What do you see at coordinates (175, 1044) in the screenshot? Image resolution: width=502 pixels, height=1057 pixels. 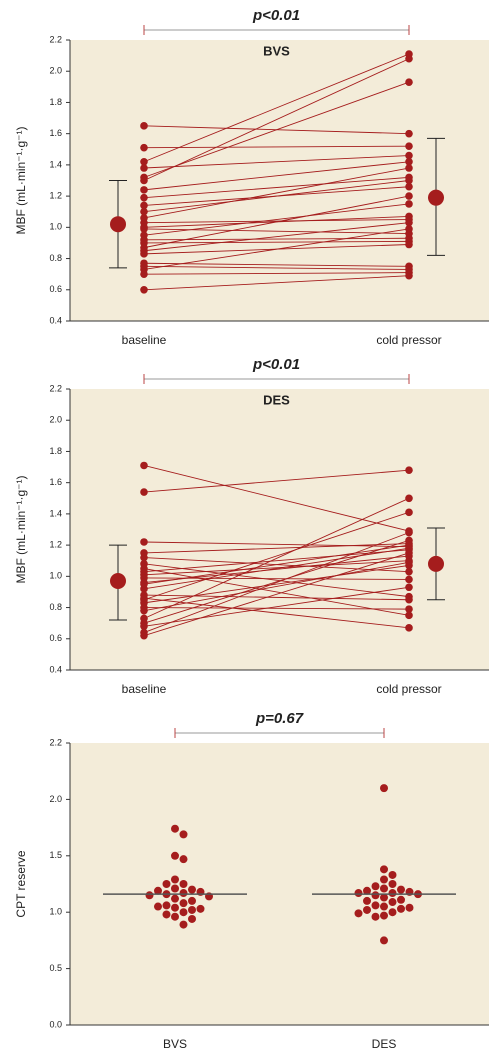 I see `x-tick-label: BVS` at bounding box center [175, 1044].